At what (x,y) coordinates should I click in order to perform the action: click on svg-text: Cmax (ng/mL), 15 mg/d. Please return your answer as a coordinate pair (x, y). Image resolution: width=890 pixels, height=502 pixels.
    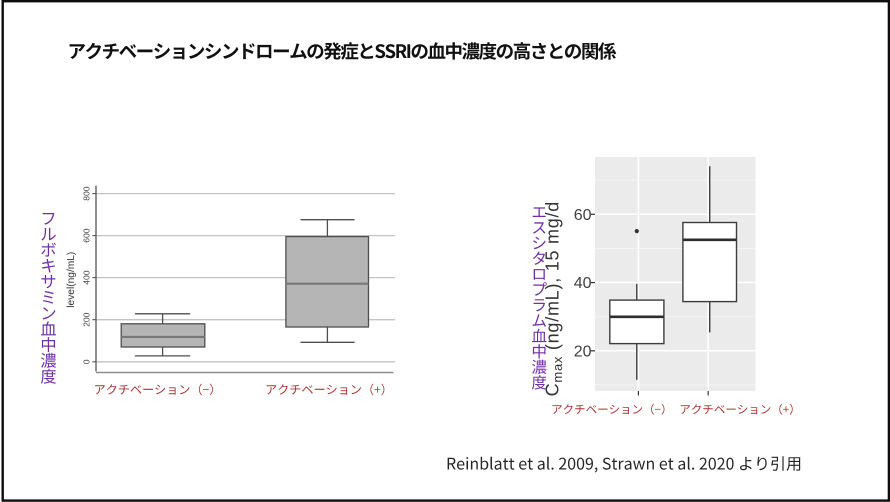
    Looking at the image, I should click on (554, 298).